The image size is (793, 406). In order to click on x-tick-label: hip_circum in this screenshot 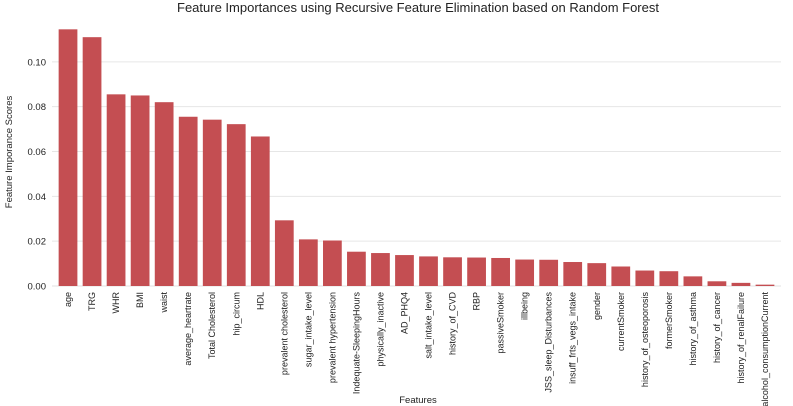, I will do `click(236, 314)`.